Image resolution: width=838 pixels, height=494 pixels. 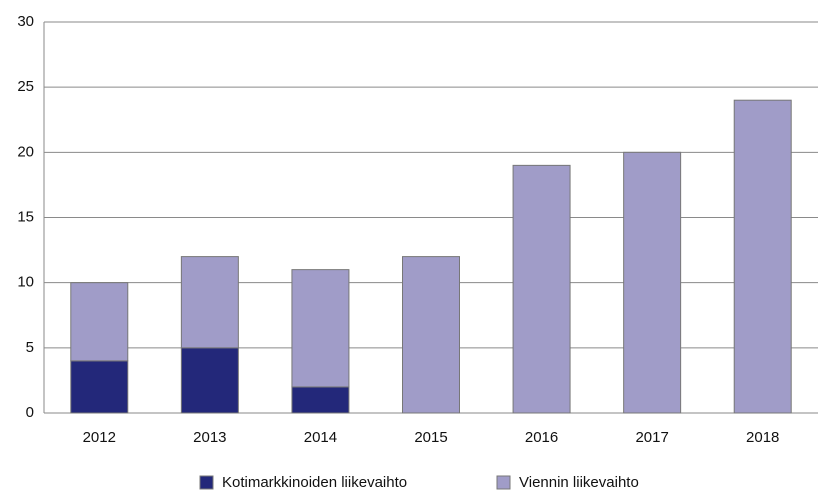 What do you see at coordinates (30, 347) in the screenshot?
I see `y-tick-label: 5` at bounding box center [30, 347].